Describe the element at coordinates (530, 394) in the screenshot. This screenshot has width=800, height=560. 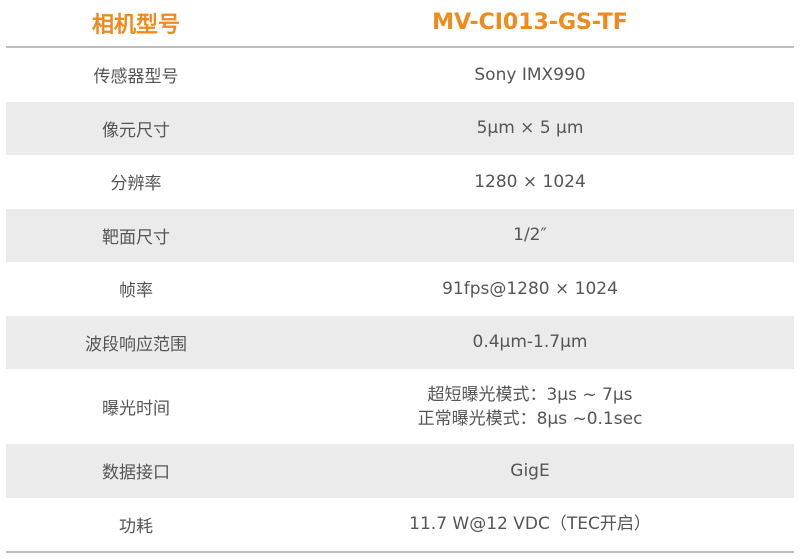
I see `spec-value-line: 超短曝光模式：3μs ~ 7μs` at that location.